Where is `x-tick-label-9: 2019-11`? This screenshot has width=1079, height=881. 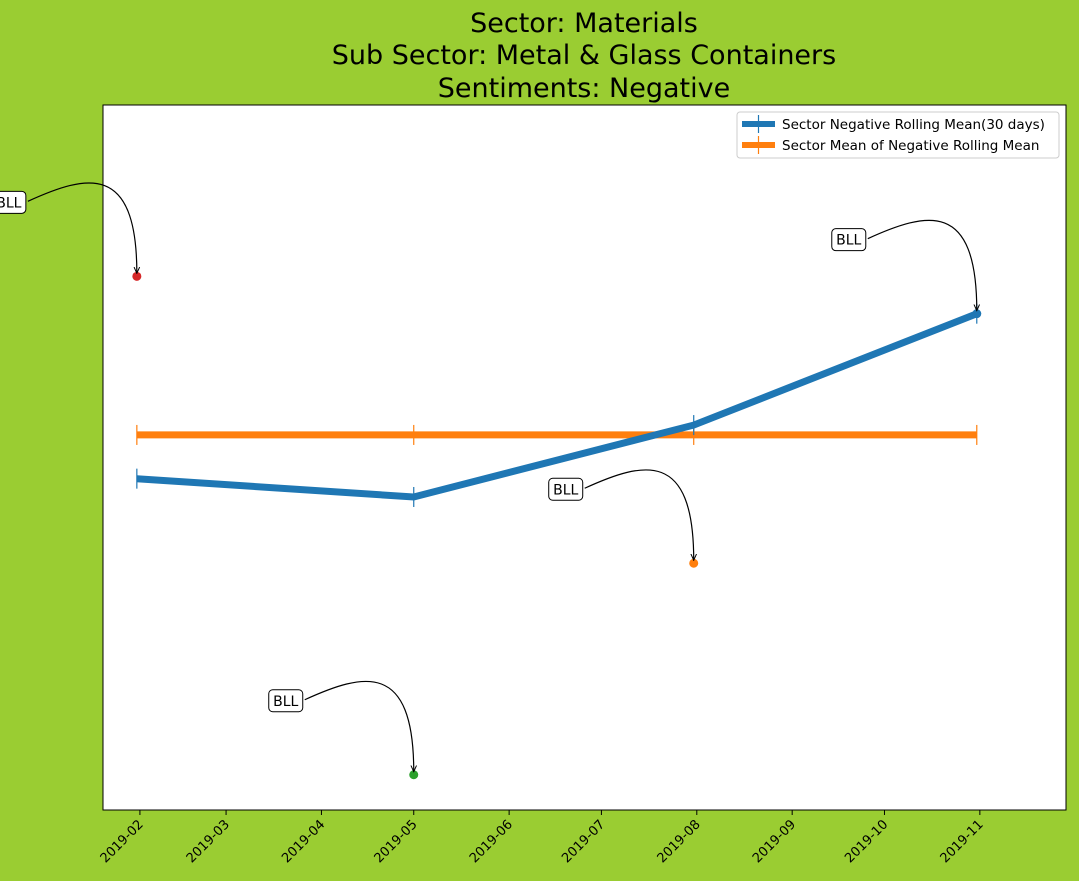 x-tick-label-9: 2019-11 is located at coordinates (962, 841).